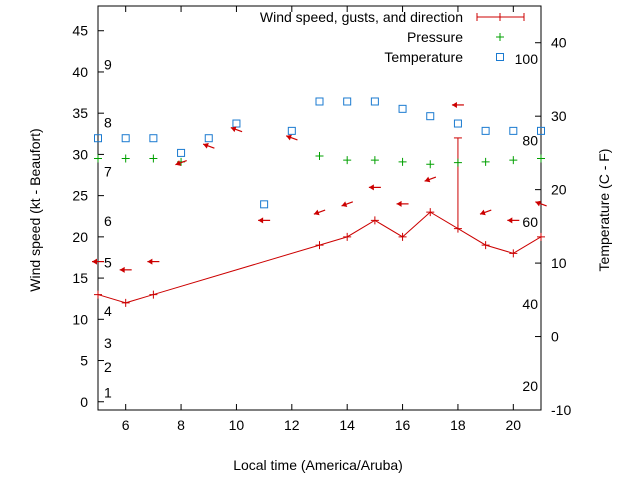 Image resolution: width=640 pixels, height=480 pixels. I want to click on legend-label-temperature: Temperature, so click(423, 57).